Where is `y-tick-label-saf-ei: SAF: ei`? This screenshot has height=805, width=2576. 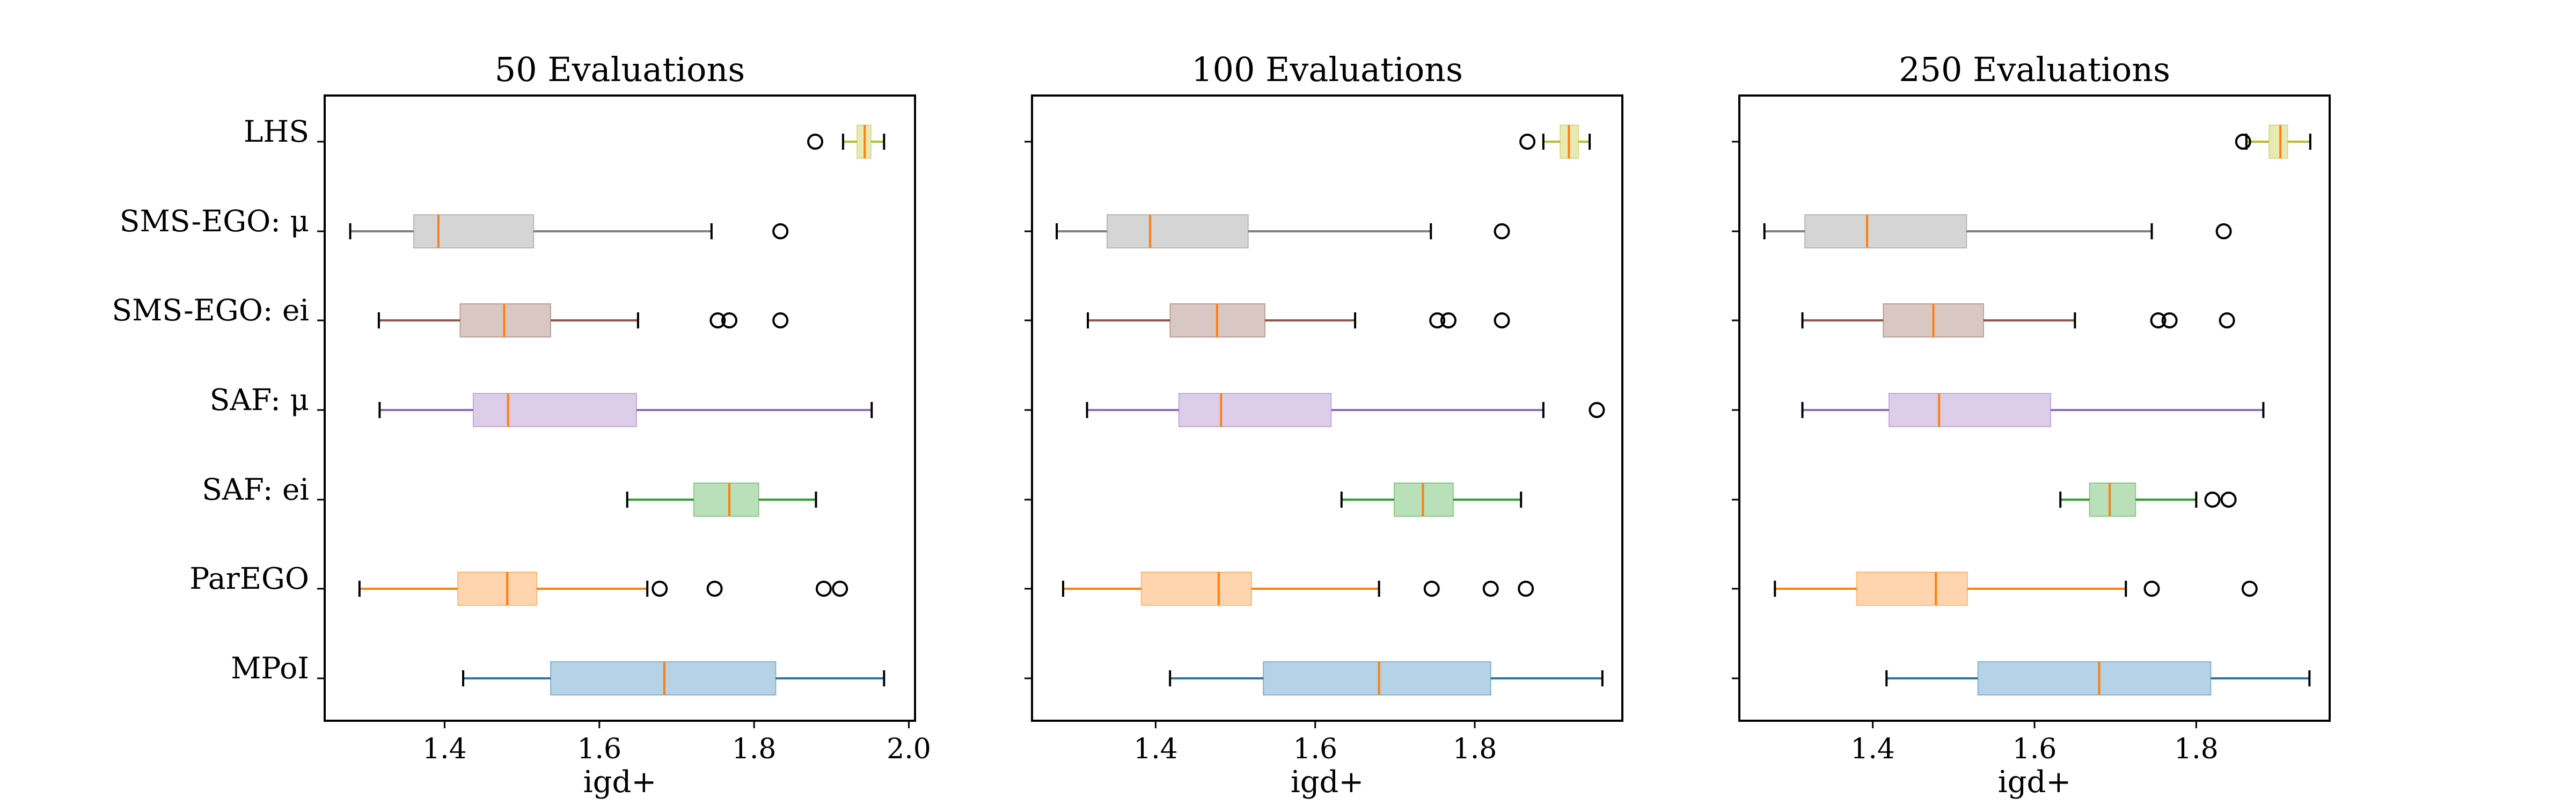 y-tick-label-saf-ei: SAF: ei is located at coordinates (255, 489).